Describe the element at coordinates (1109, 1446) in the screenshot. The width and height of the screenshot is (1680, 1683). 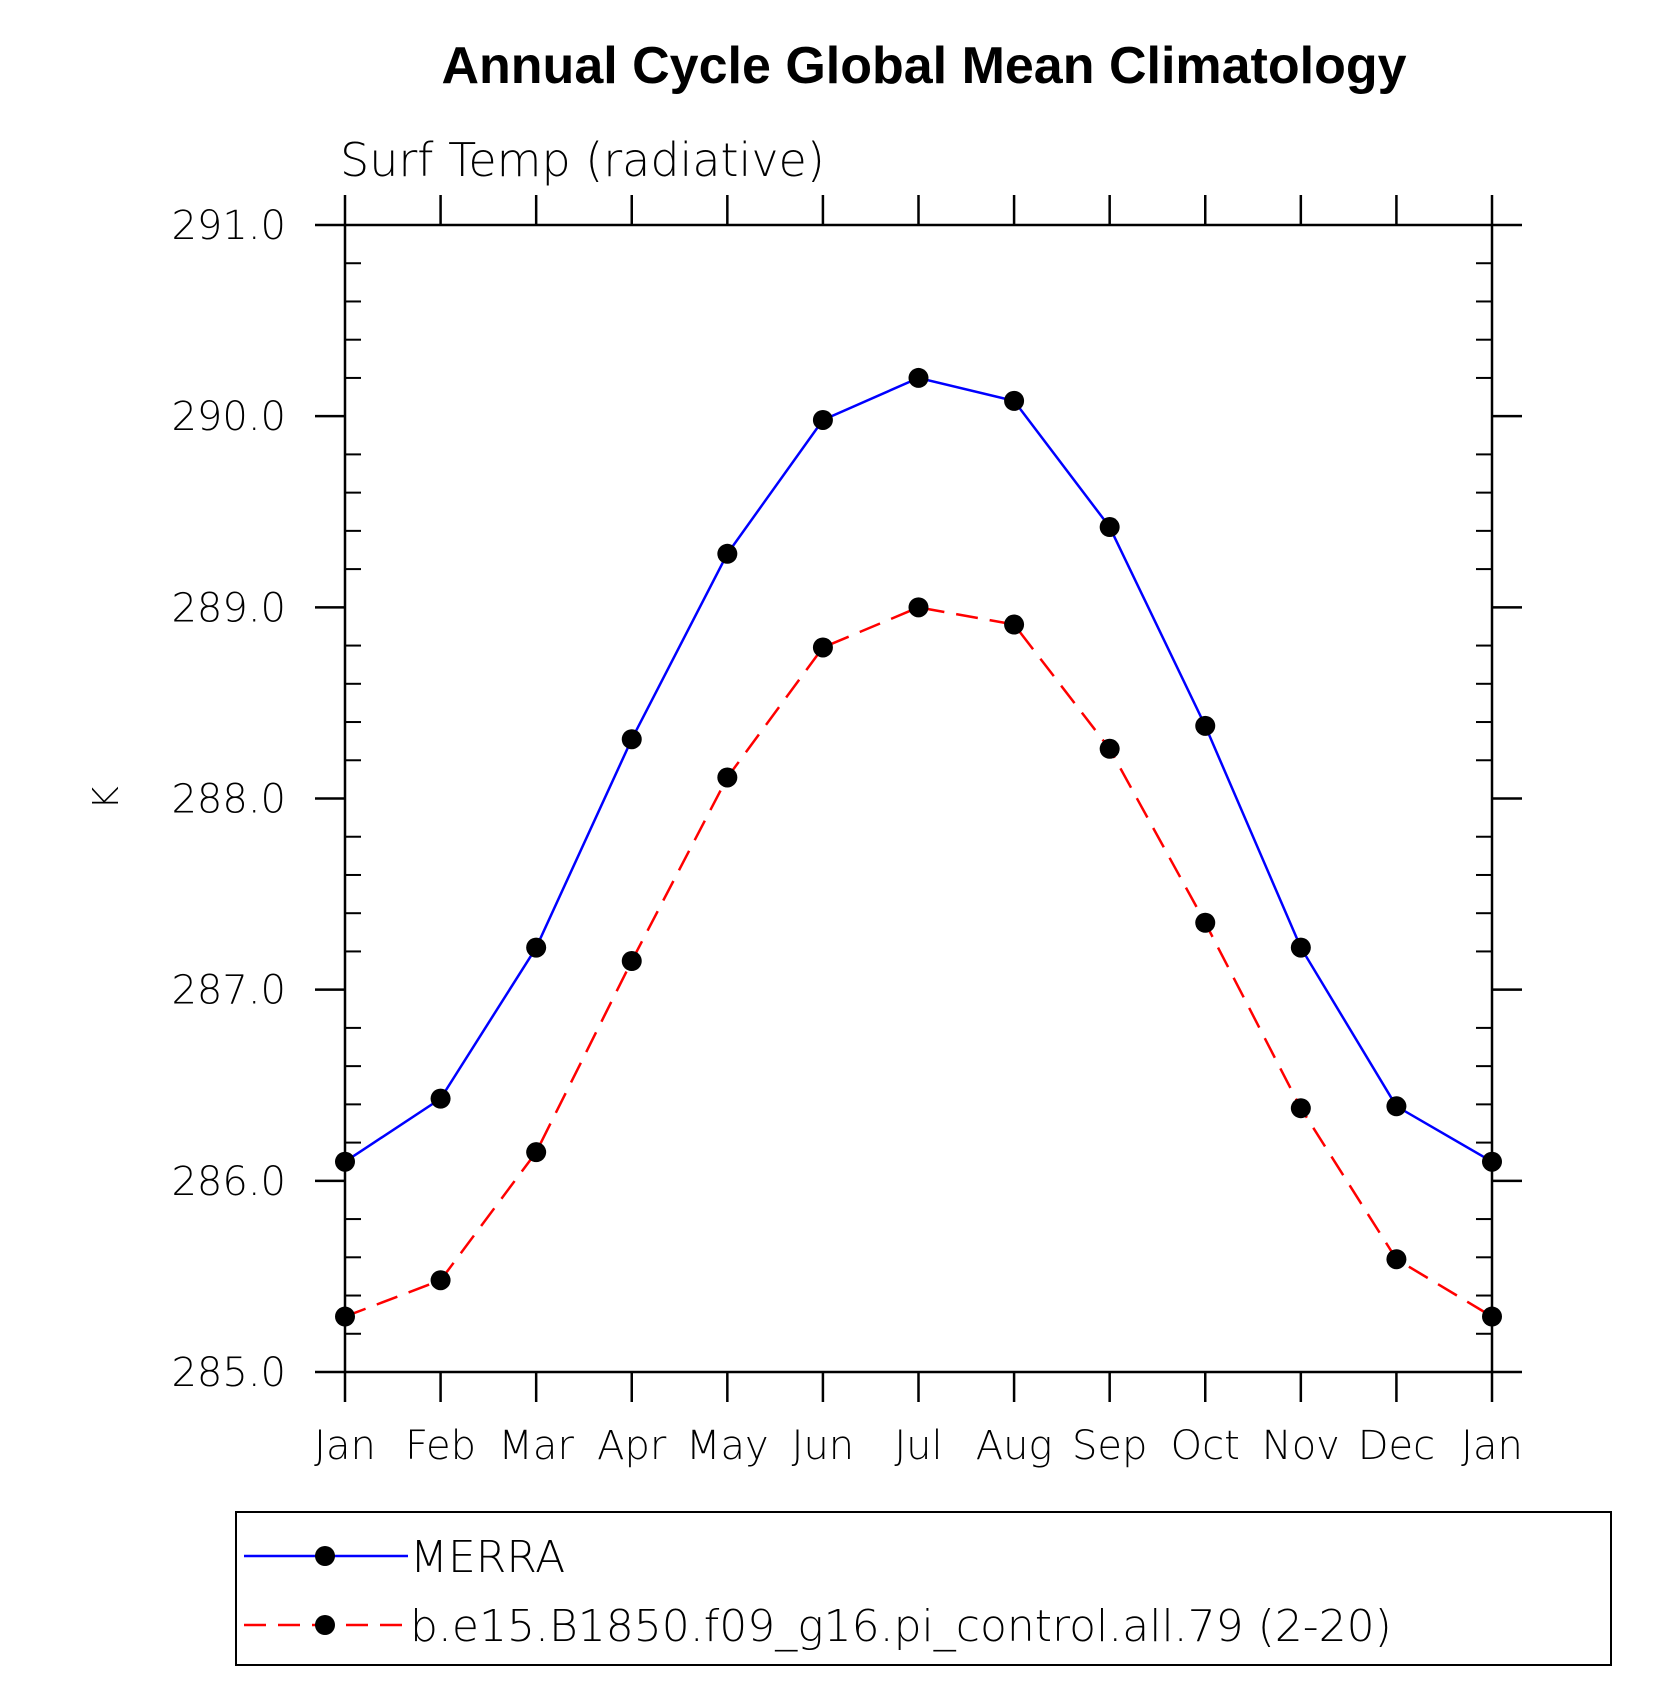
I see `x-tick-label: Sep` at that location.